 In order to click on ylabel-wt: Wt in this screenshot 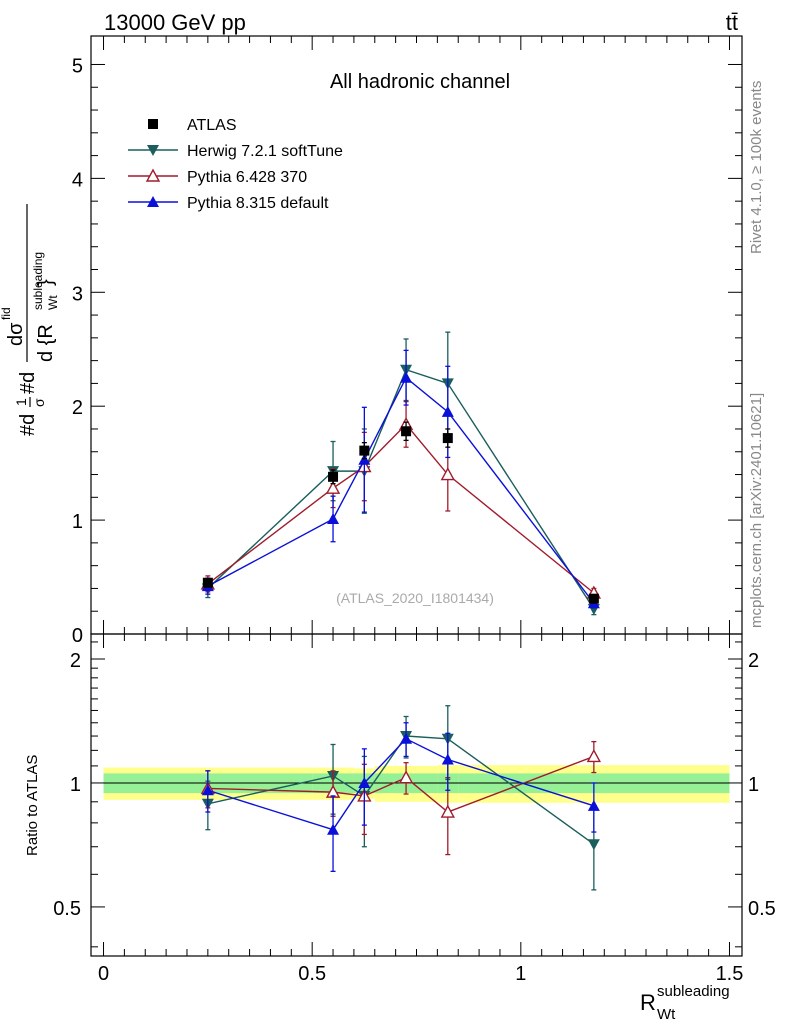, I will do `click(53, 302)`.